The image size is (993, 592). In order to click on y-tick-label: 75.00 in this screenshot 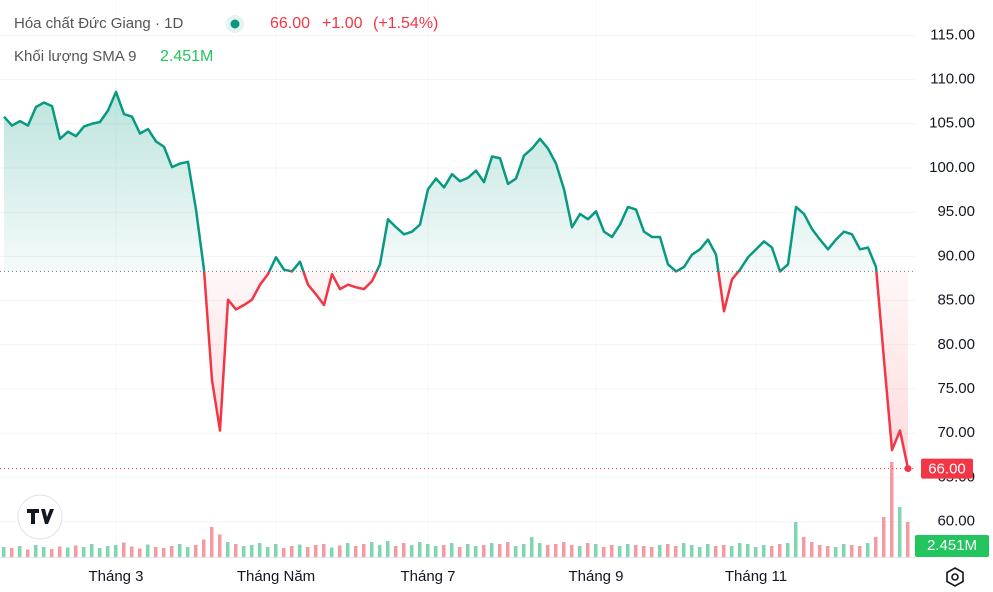, I will do `click(956, 388)`.